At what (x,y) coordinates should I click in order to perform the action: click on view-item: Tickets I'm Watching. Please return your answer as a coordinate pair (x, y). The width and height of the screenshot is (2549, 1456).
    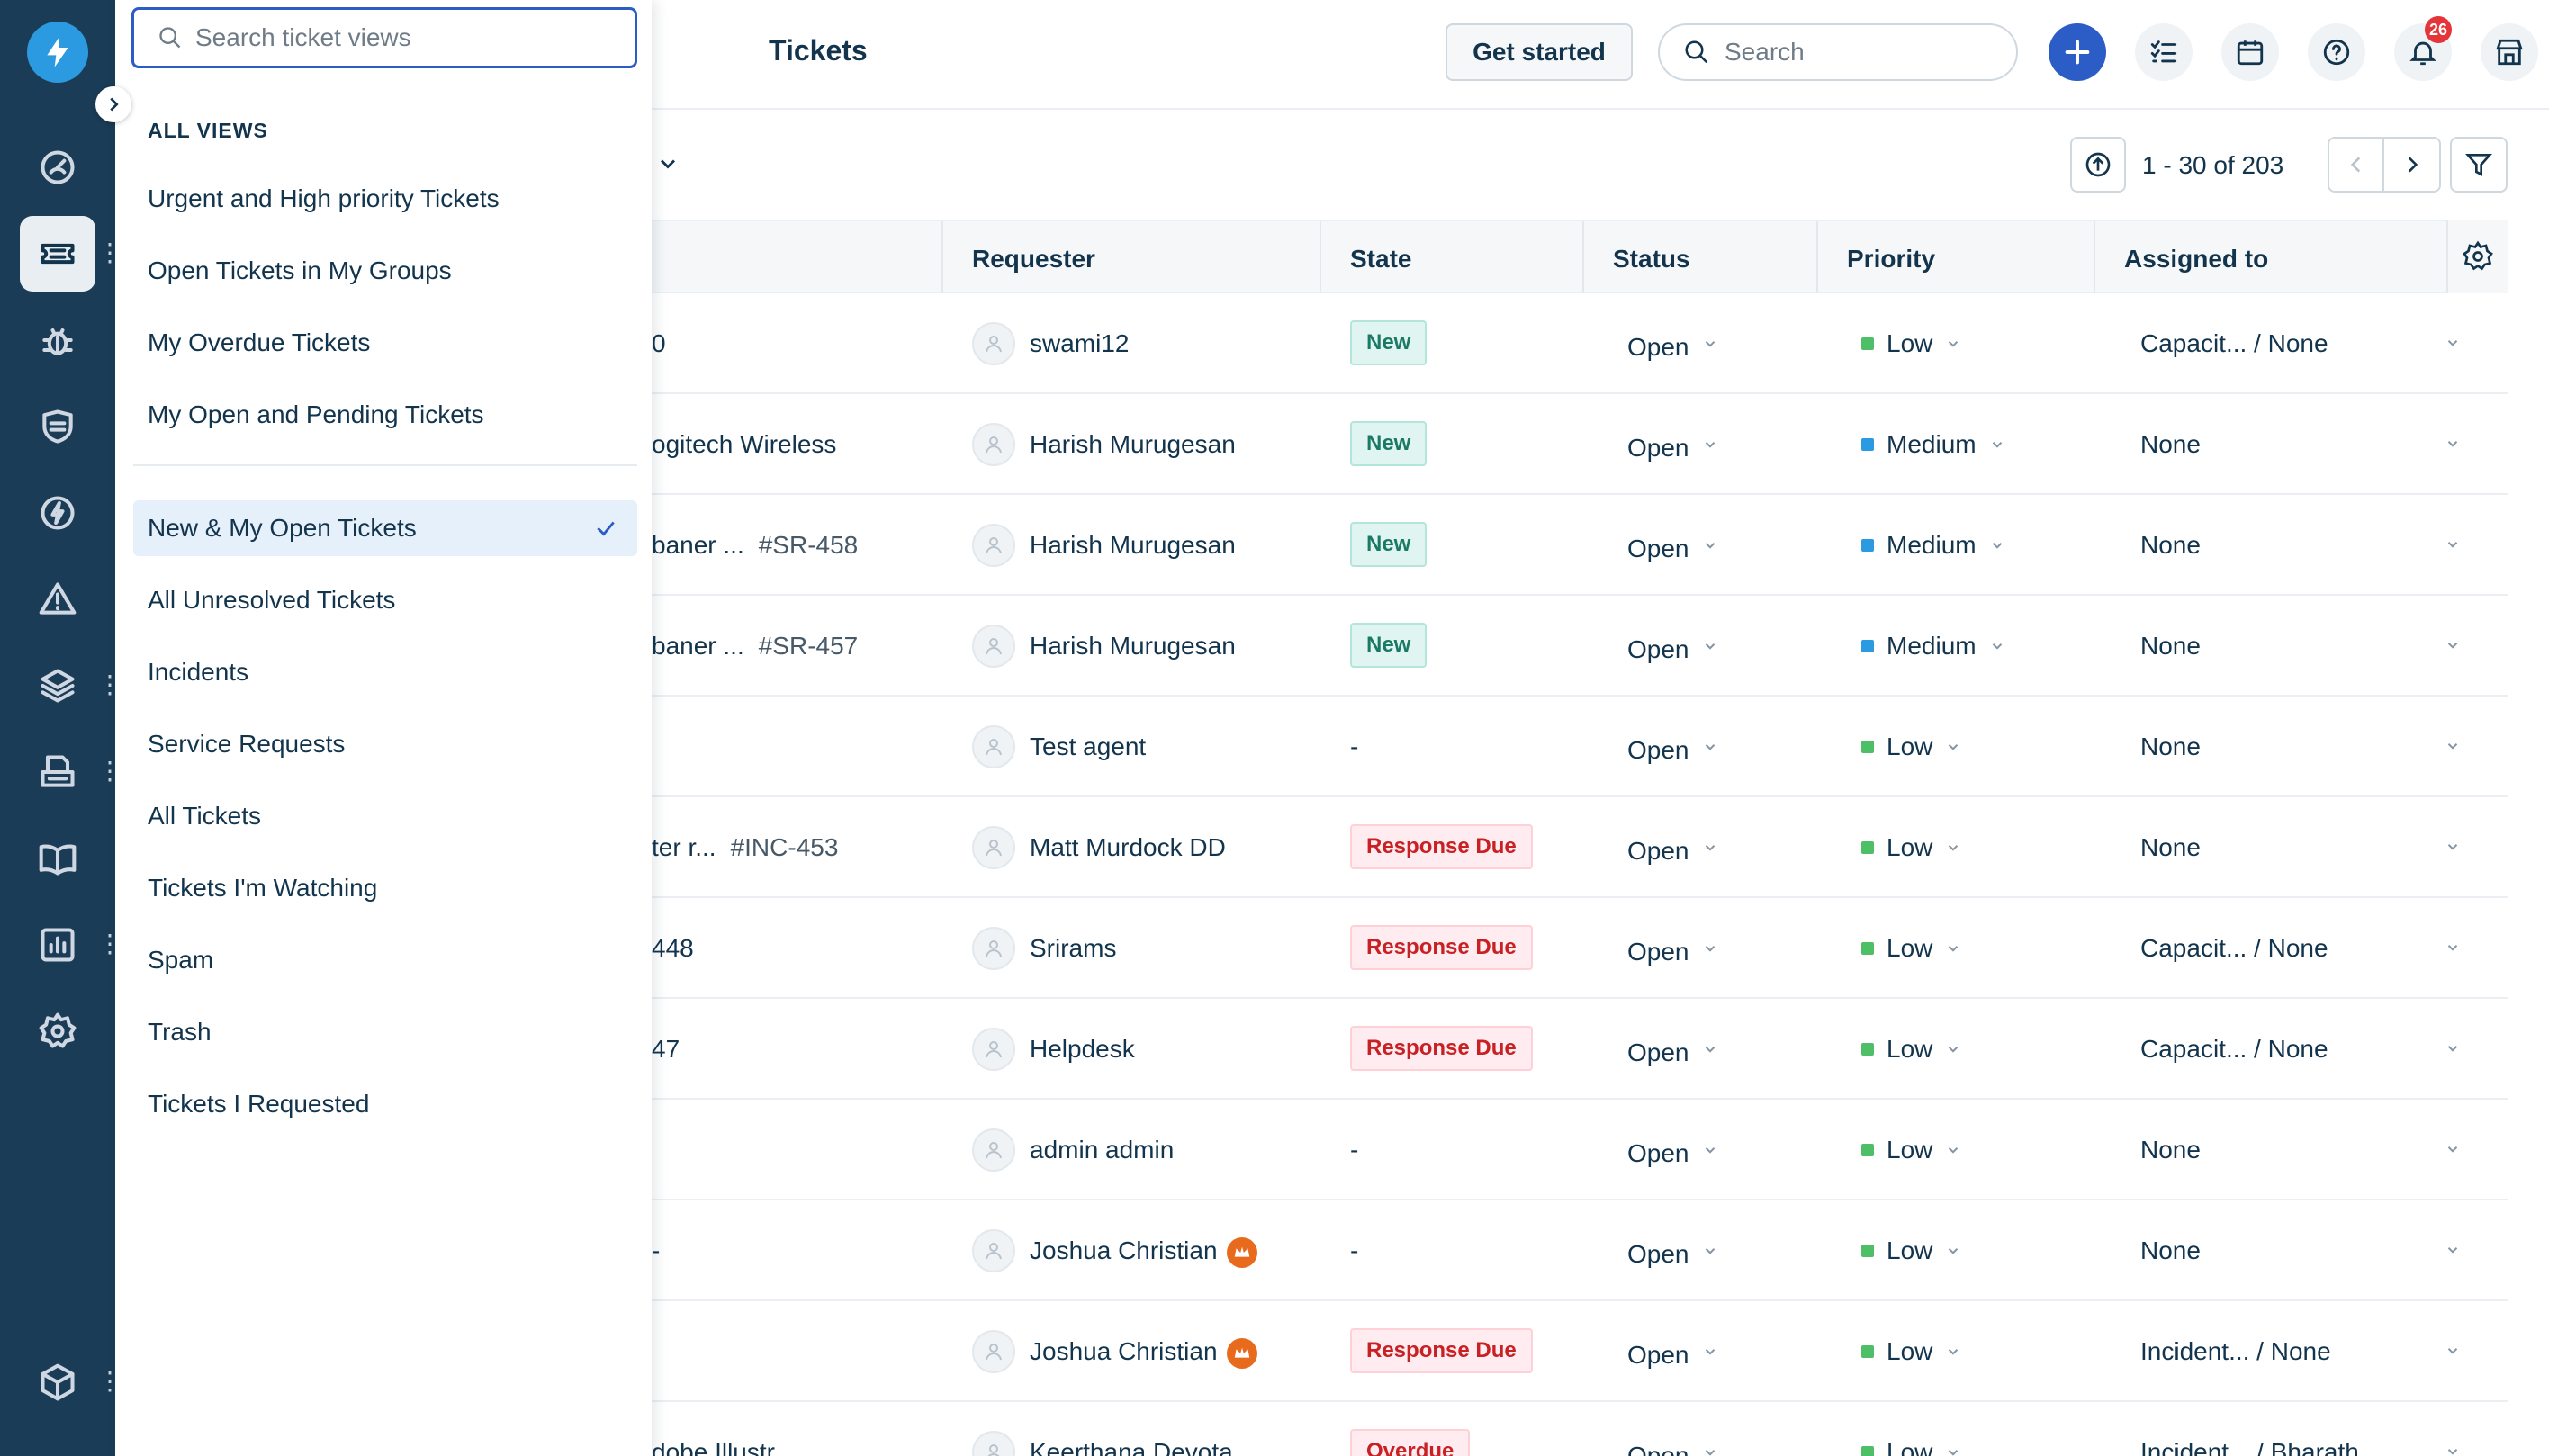
    Looking at the image, I should click on (385, 888).